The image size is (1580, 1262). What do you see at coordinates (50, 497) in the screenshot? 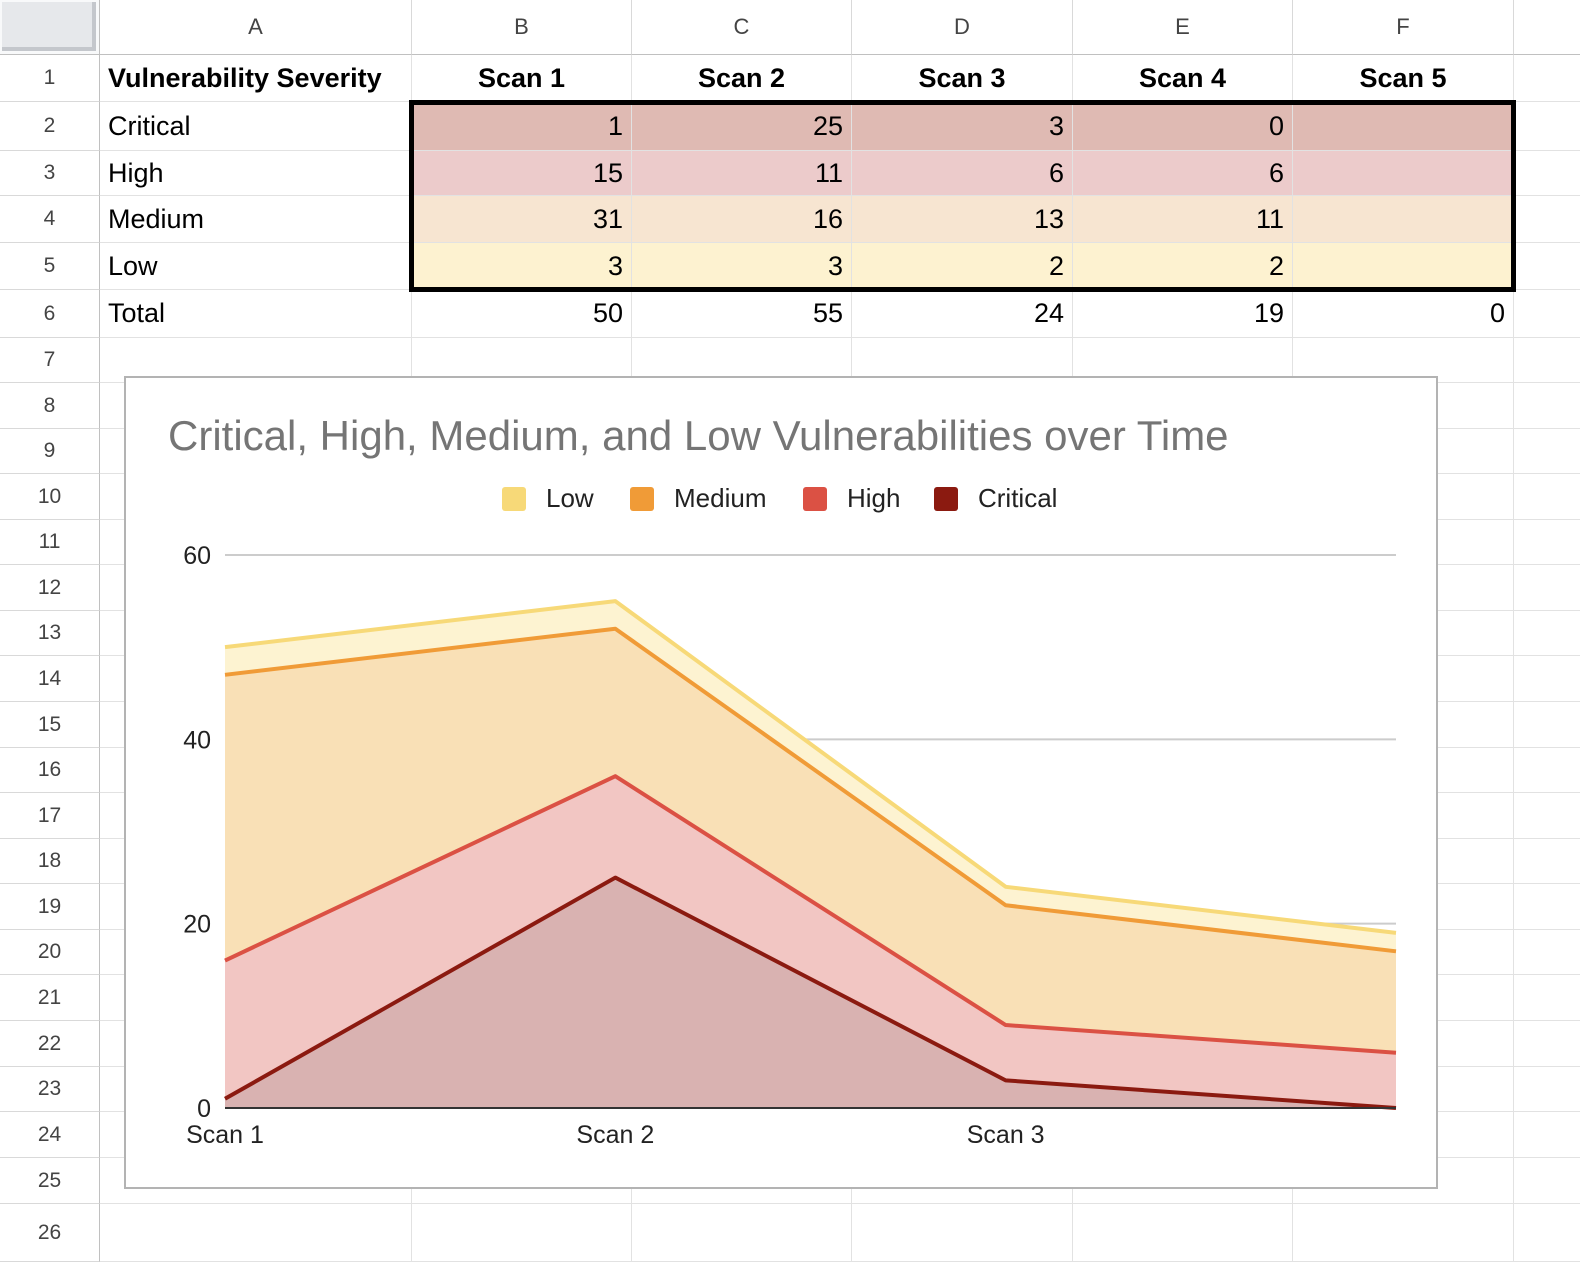
I see `row-header-10: 10` at bounding box center [50, 497].